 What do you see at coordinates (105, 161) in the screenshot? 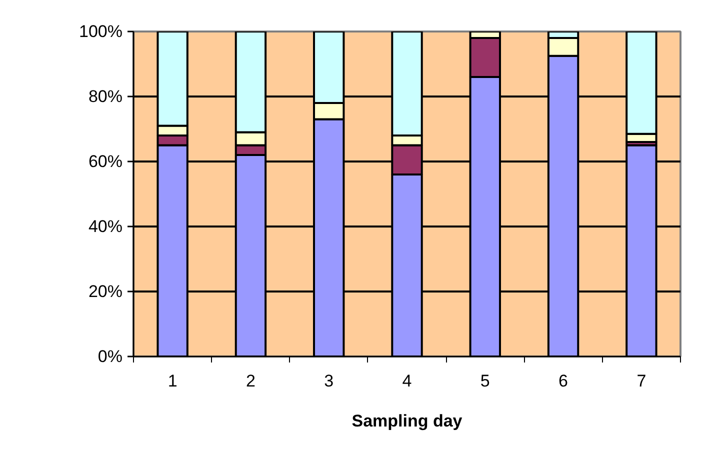
I see `y-tick-label: 60%` at bounding box center [105, 161].